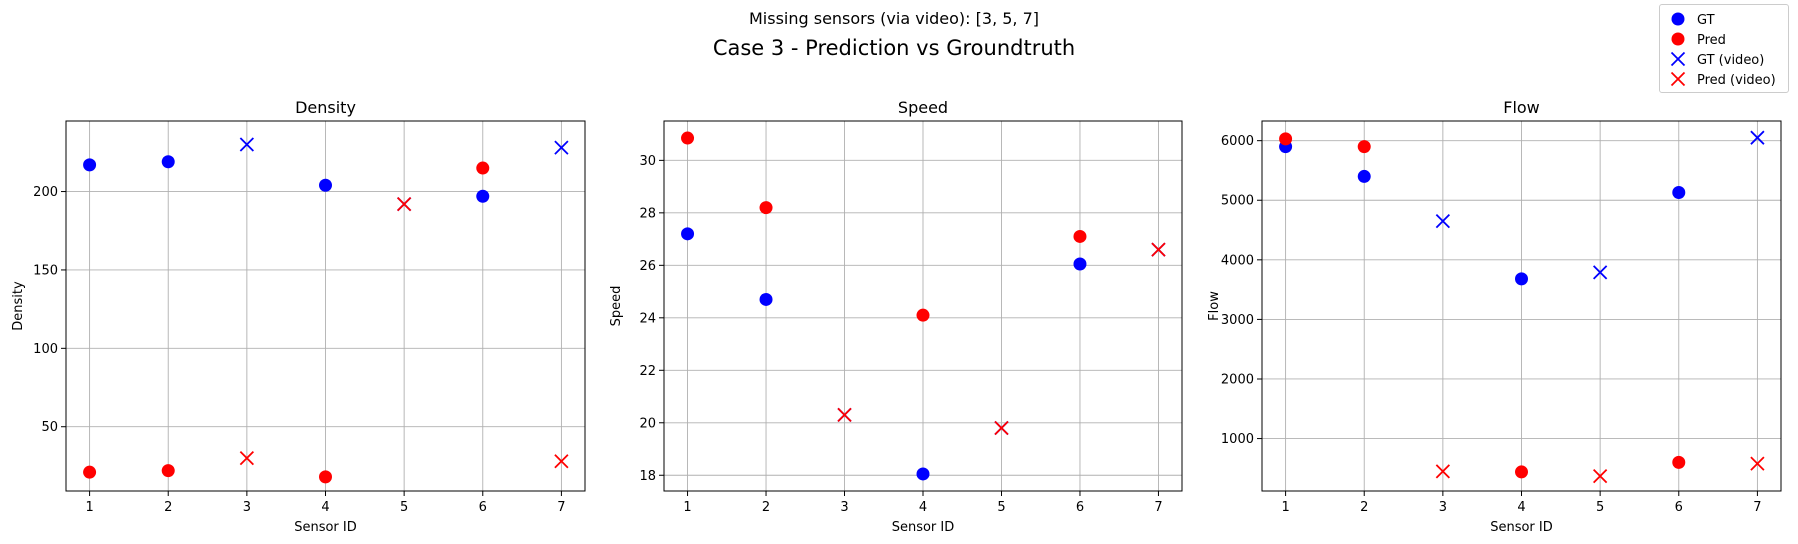  I want to click on y-tick-label: 3000, so click(1237, 320).